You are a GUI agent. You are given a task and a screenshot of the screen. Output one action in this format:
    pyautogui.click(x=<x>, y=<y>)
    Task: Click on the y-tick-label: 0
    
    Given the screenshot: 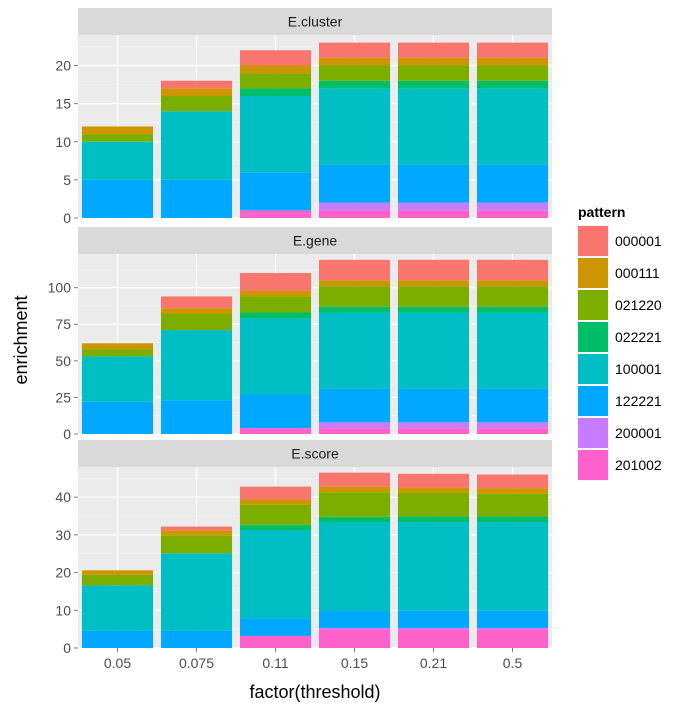 What is the action you would take?
    pyautogui.click(x=67, y=218)
    